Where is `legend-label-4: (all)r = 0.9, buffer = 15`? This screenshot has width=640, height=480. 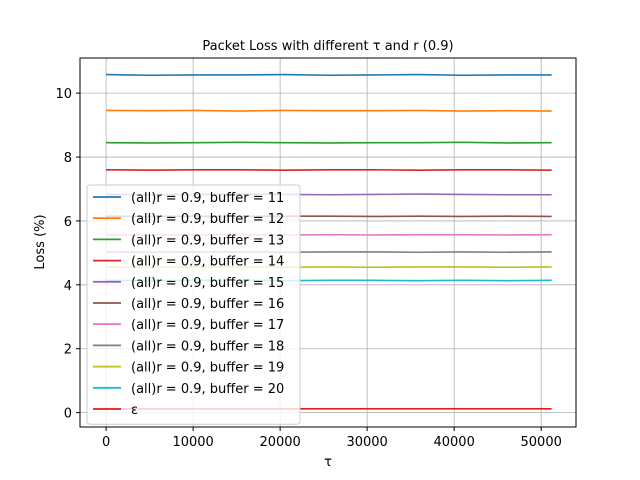 legend-label-4: (all)r = 0.9, buffer = 15 is located at coordinates (207, 283).